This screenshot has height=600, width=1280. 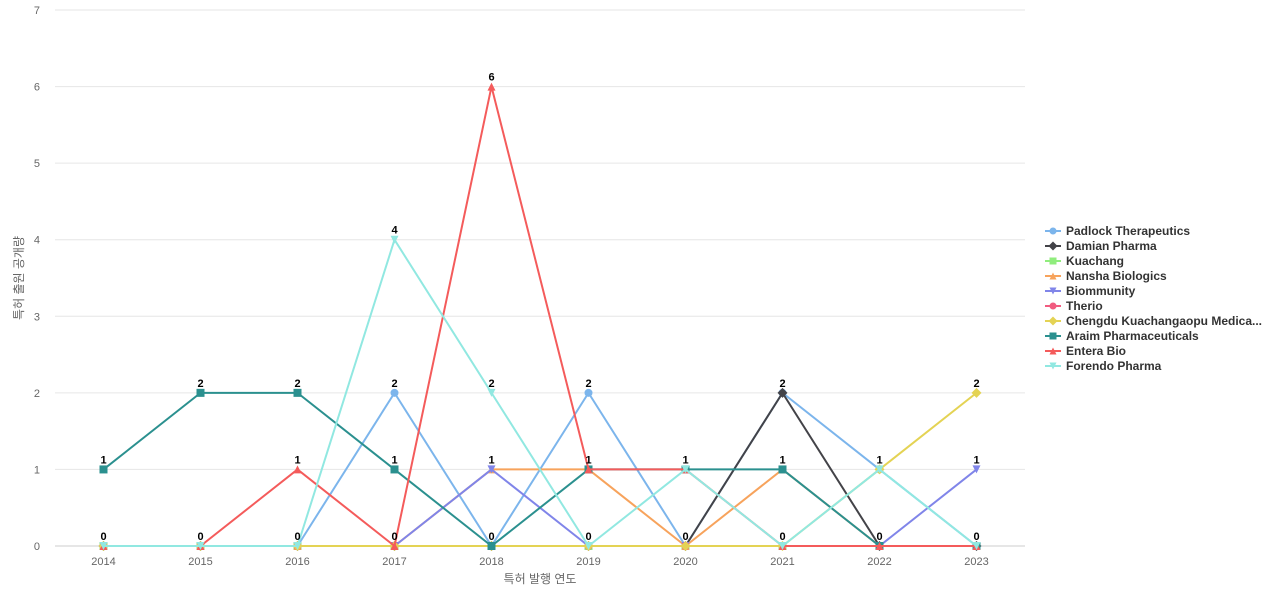 What do you see at coordinates (588, 562) in the screenshot?
I see `x-tick-label: 2019` at bounding box center [588, 562].